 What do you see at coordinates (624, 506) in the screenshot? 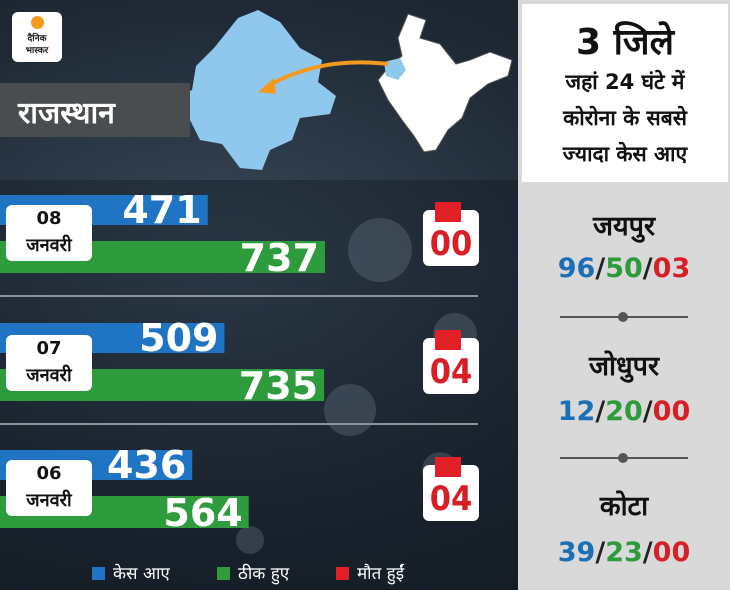
I see `district-name: कोटा` at bounding box center [624, 506].